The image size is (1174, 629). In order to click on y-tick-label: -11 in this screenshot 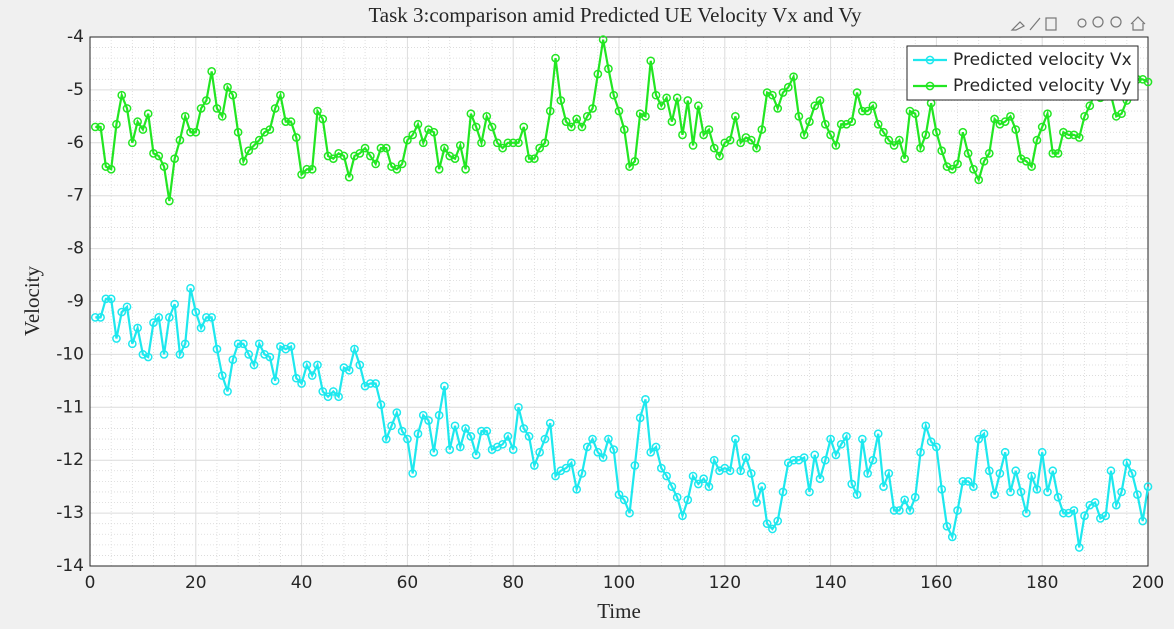, I will do `click(70, 407)`.